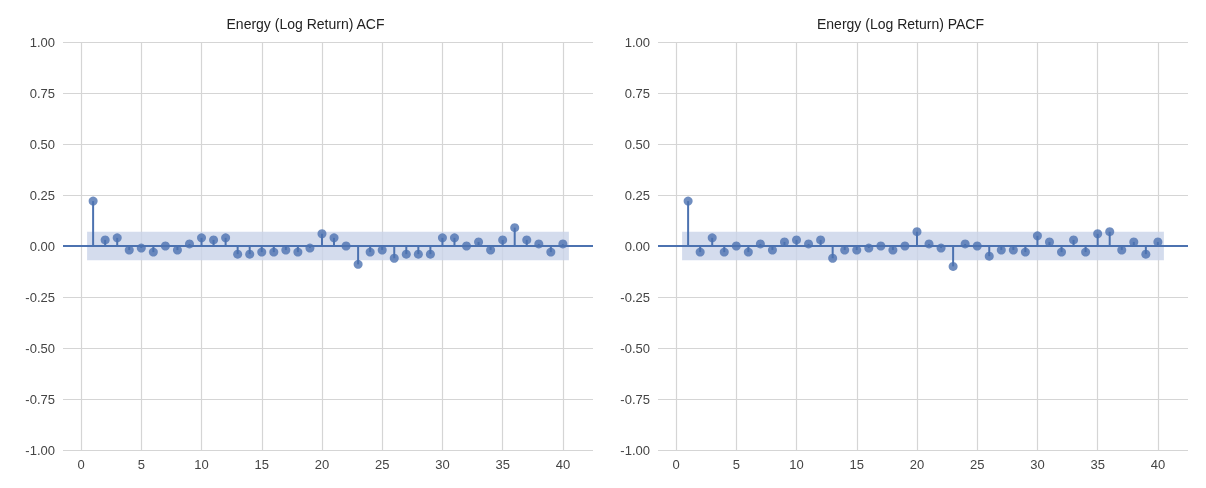 This screenshot has height=488, width=1206. What do you see at coordinates (900, 24) in the screenshot?
I see `chart-title: Energy (Log Return) PACF` at bounding box center [900, 24].